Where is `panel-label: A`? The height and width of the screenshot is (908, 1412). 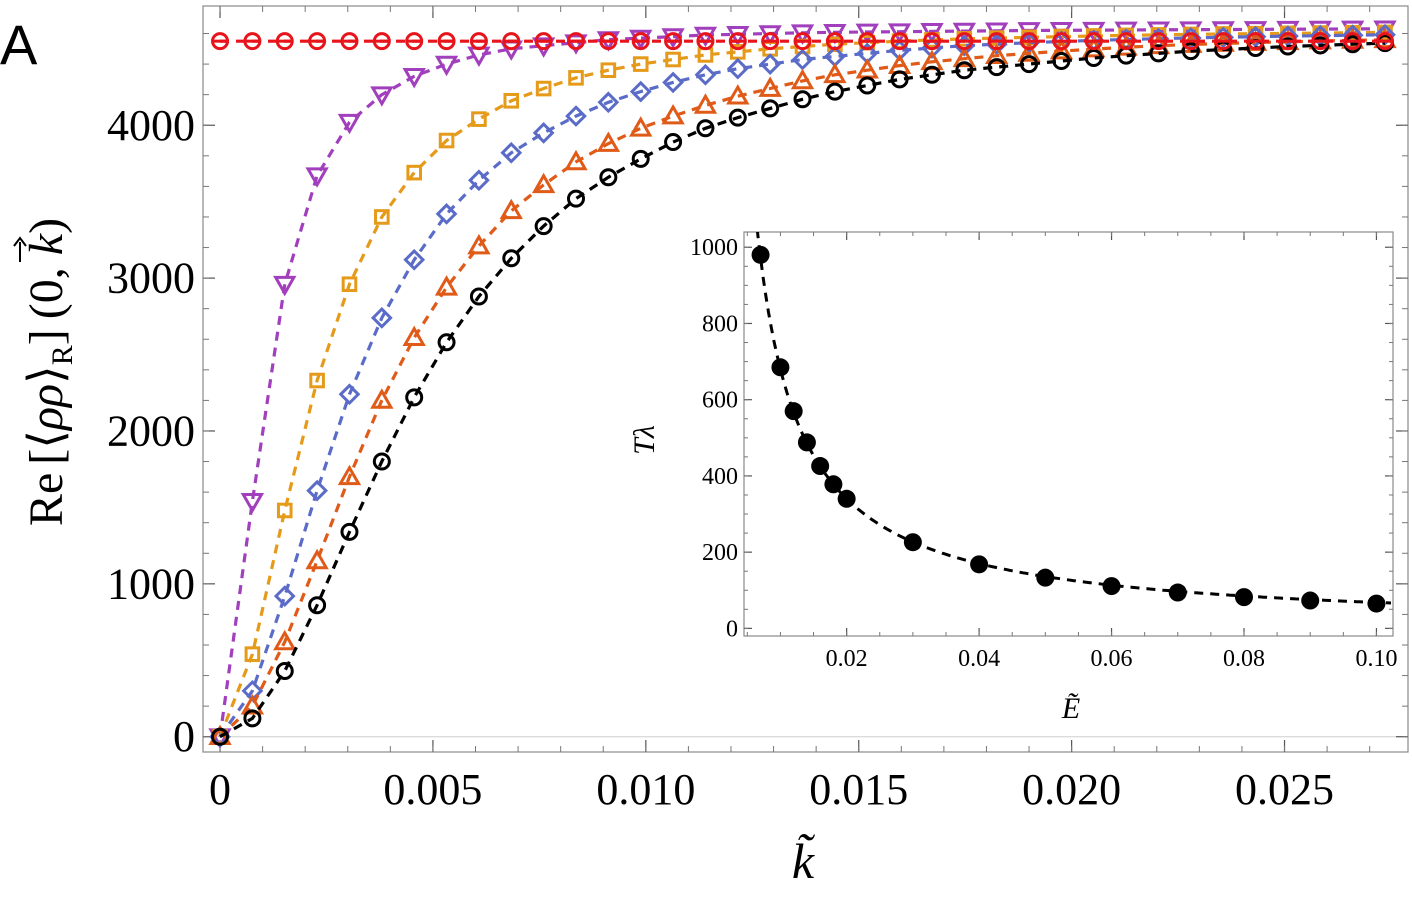
panel-label: A is located at coordinates (19, 44).